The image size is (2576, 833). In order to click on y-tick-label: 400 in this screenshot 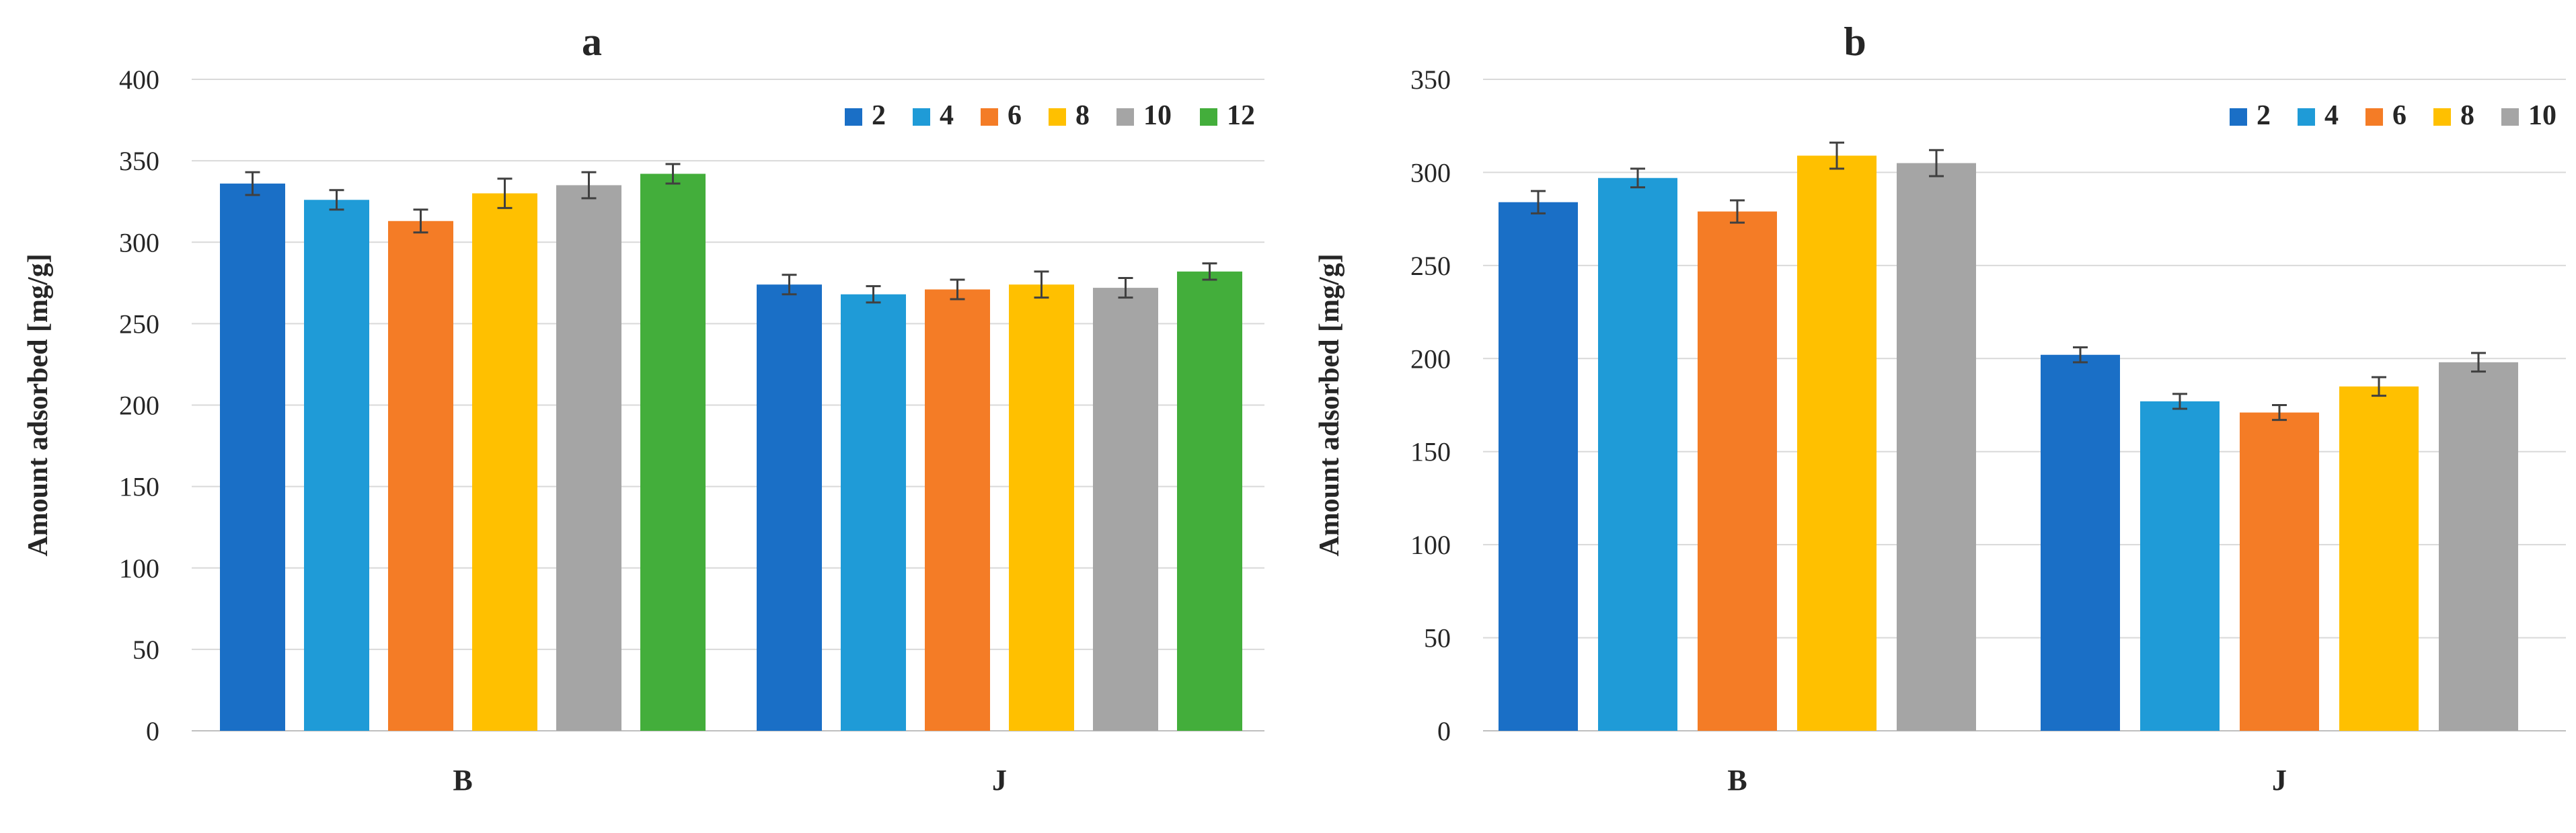, I will do `click(139, 80)`.